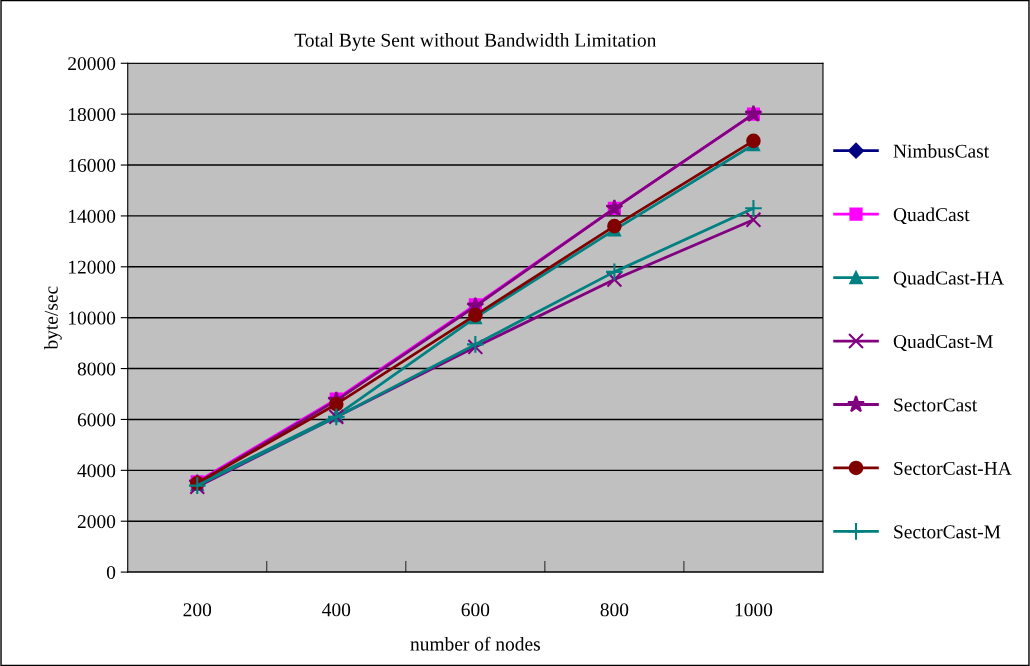 Image resolution: width=1030 pixels, height=666 pixels. I want to click on y-tick-label: 14000, so click(92, 216).